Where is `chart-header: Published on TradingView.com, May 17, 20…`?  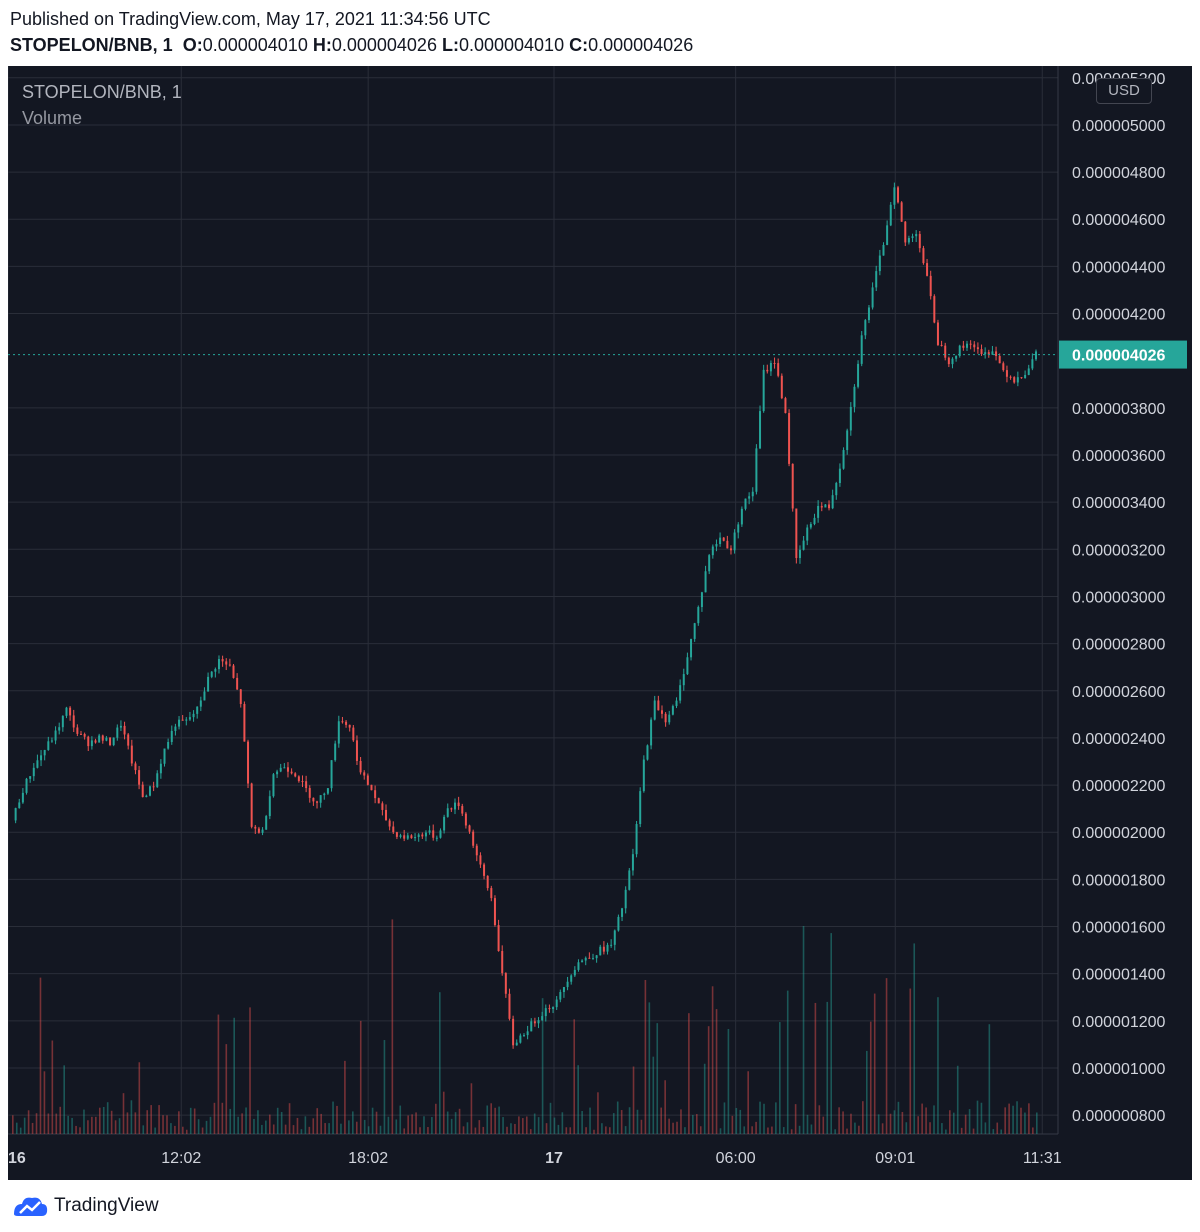
chart-header: Published on TradingView.com, May 17, 20… is located at coordinates (600, 32).